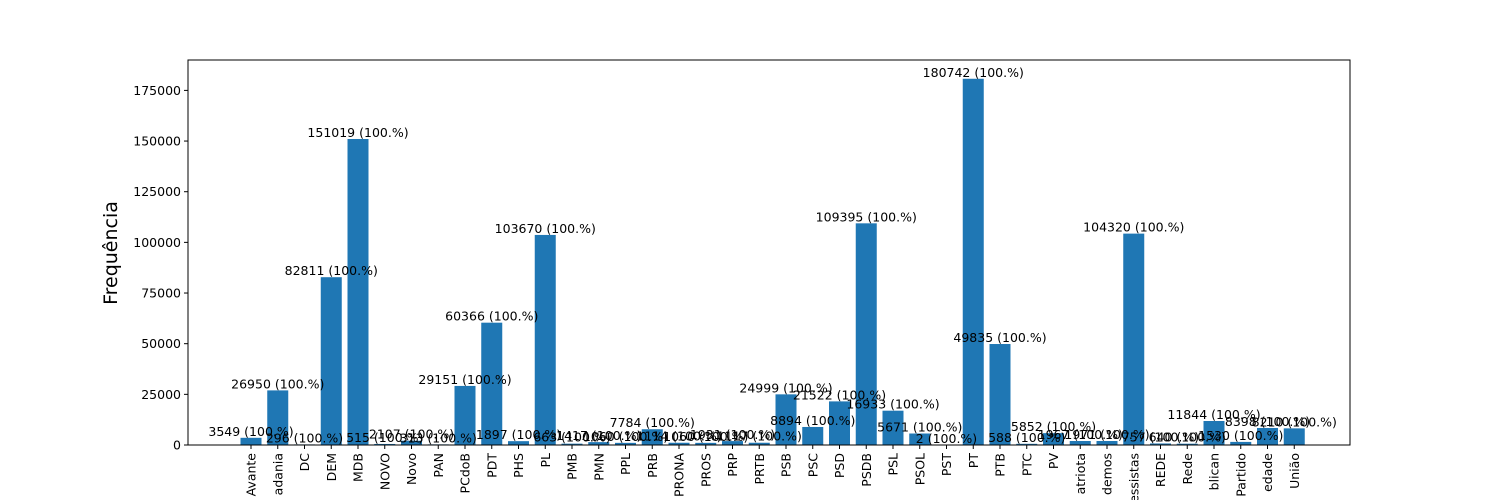 The image size is (1500, 500). I want to click on y-tick-label: 175000, so click(157, 90).